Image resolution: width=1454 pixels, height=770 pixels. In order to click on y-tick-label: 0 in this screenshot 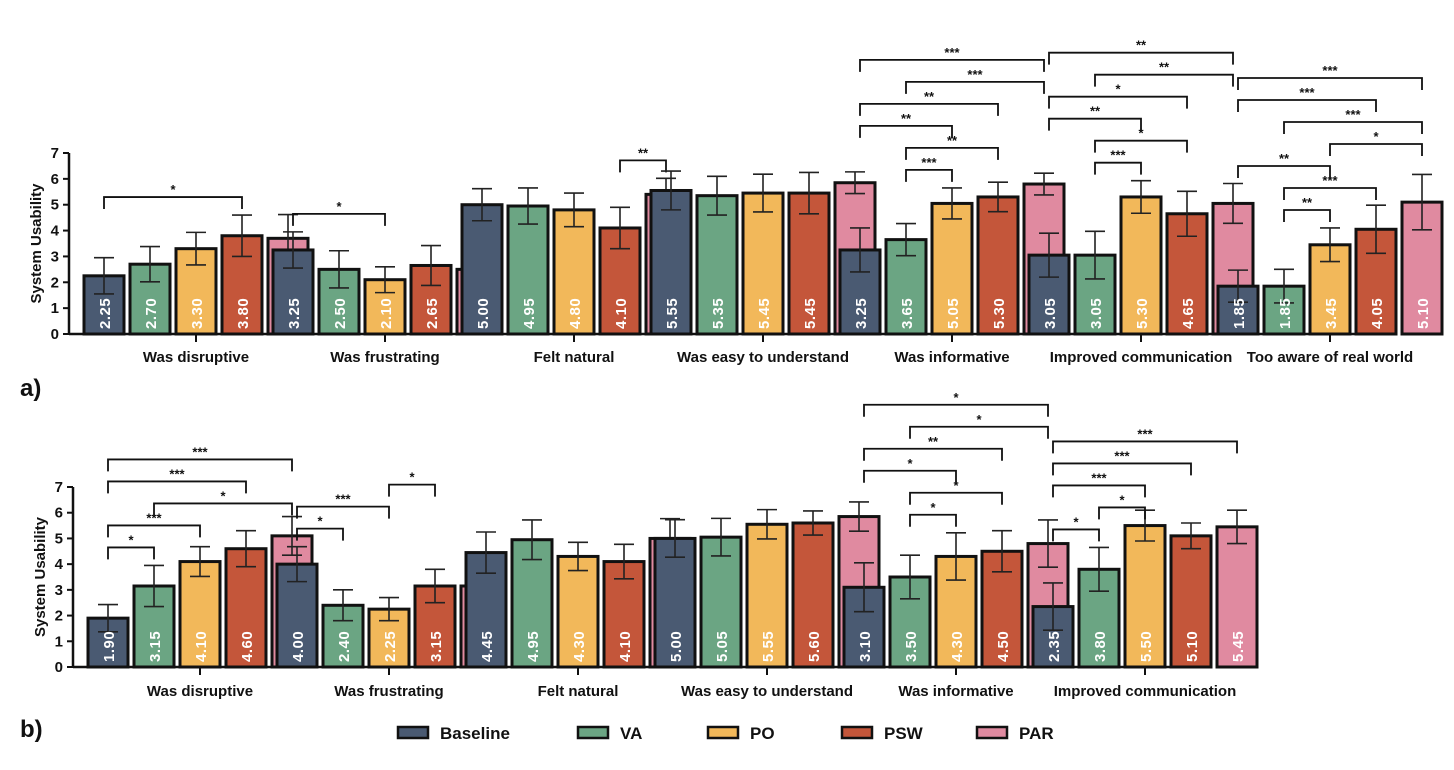, I will do `click(59, 667)`.